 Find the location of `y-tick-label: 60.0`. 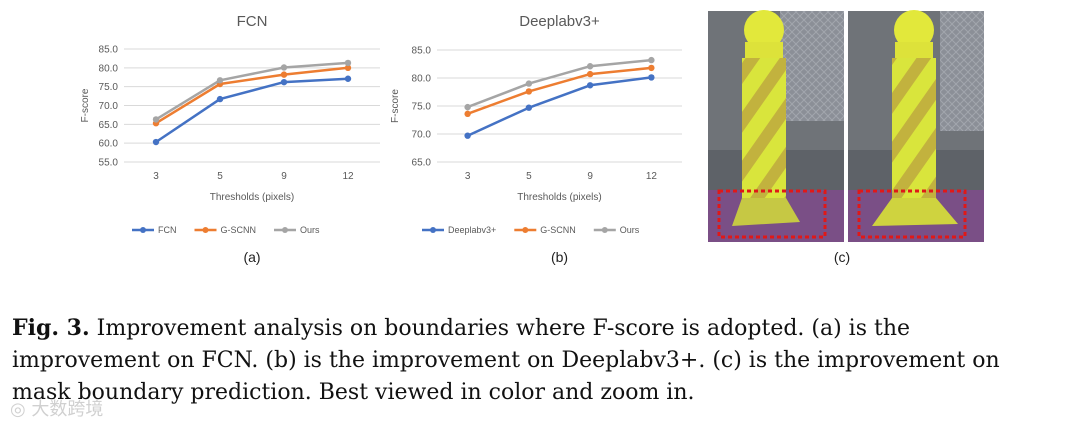

y-tick-label: 60.0 is located at coordinates (109, 144).